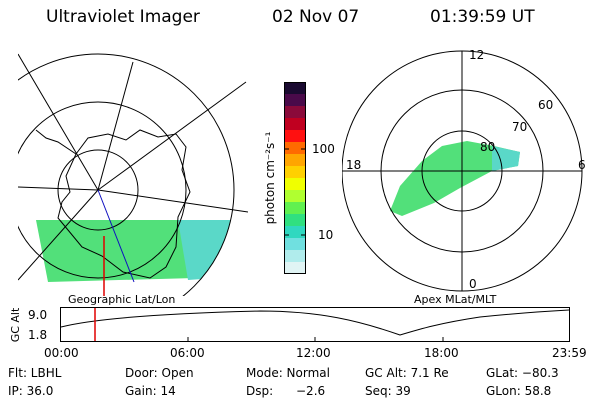 Image resolution: width=600 pixels, height=400 pixels. What do you see at coordinates (260, 391) in the screenshot?
I see `info-dsp-label: Dsp:` at bounding box center [260, 391].